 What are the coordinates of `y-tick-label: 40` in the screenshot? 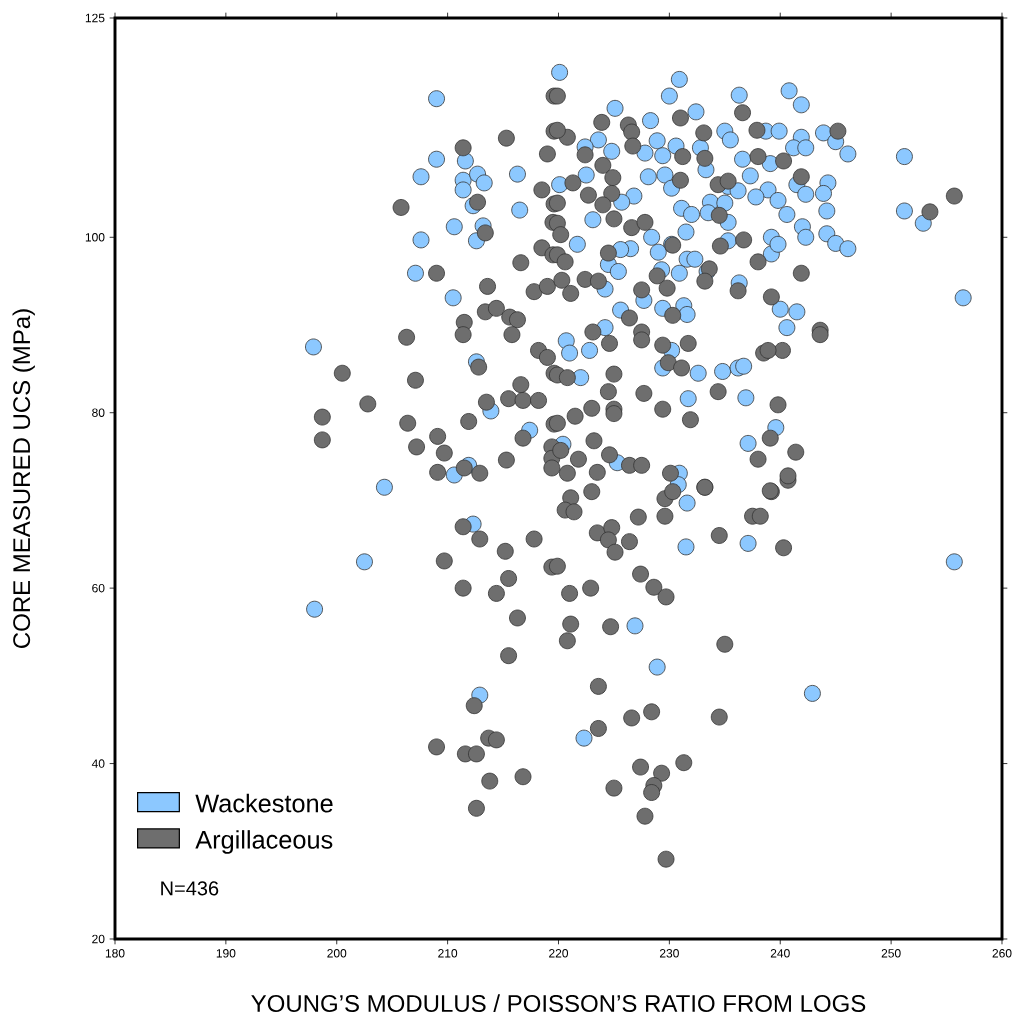 It's located at (98, 763).